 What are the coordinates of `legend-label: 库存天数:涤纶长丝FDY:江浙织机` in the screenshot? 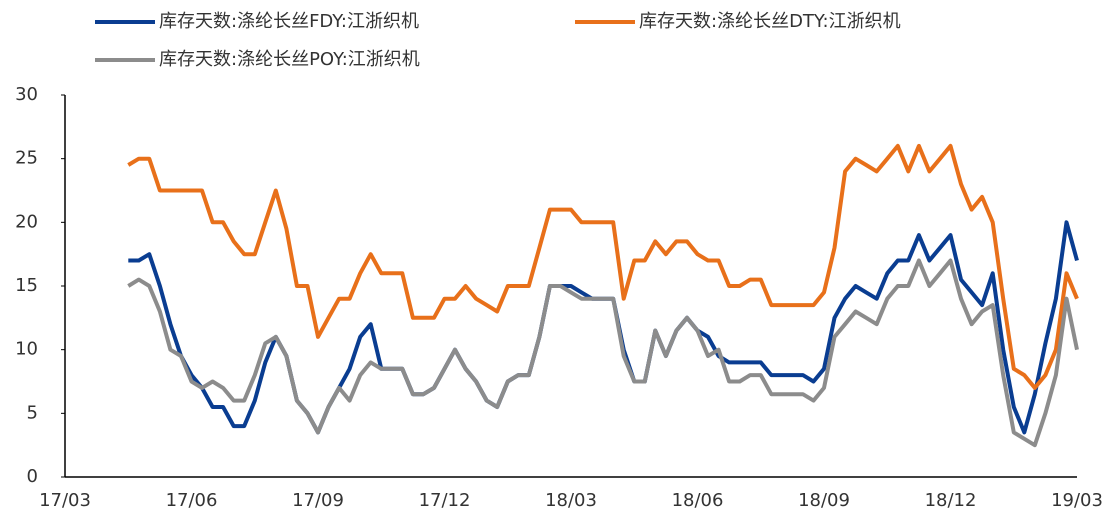 It's located at (289, 21).